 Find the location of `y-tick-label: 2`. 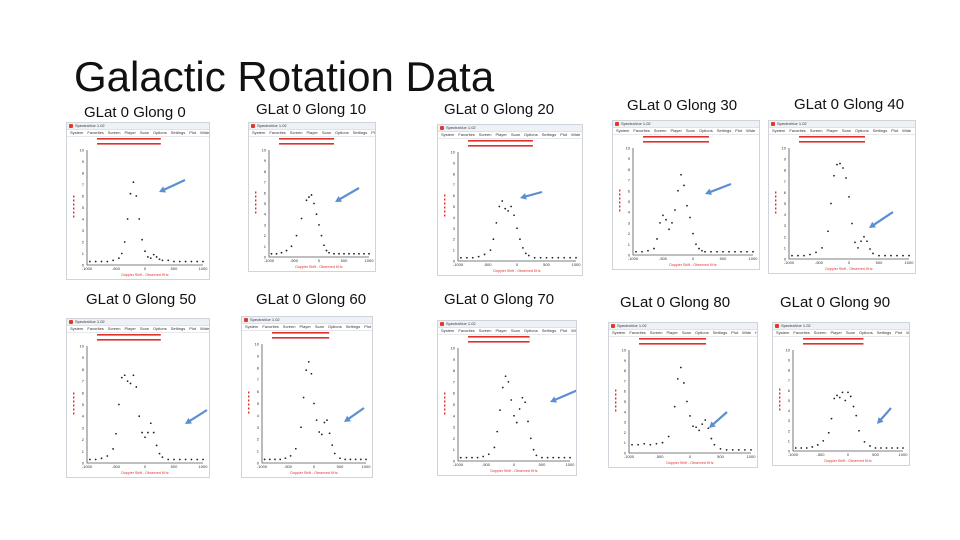

y-tick-label: 2 is located at coordinates (625, 432).